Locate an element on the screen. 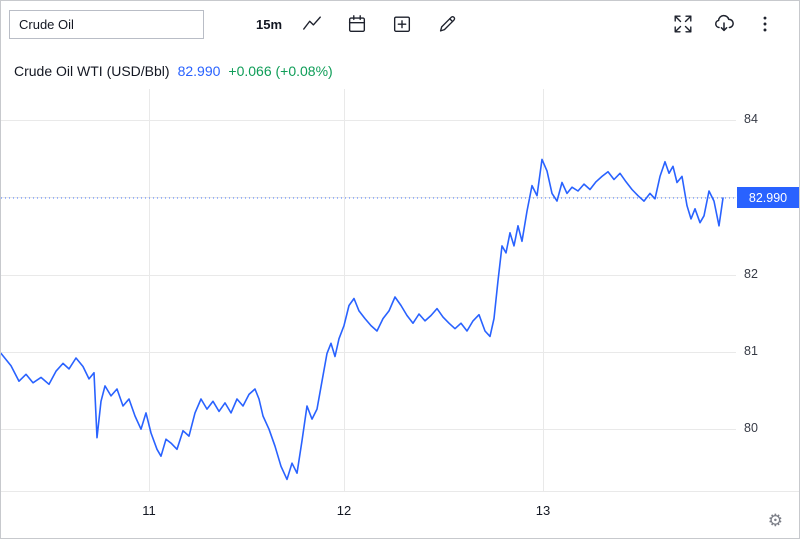 The image size is (800, 539). time-axis-label: 12 is located at coordinates (344, 510).